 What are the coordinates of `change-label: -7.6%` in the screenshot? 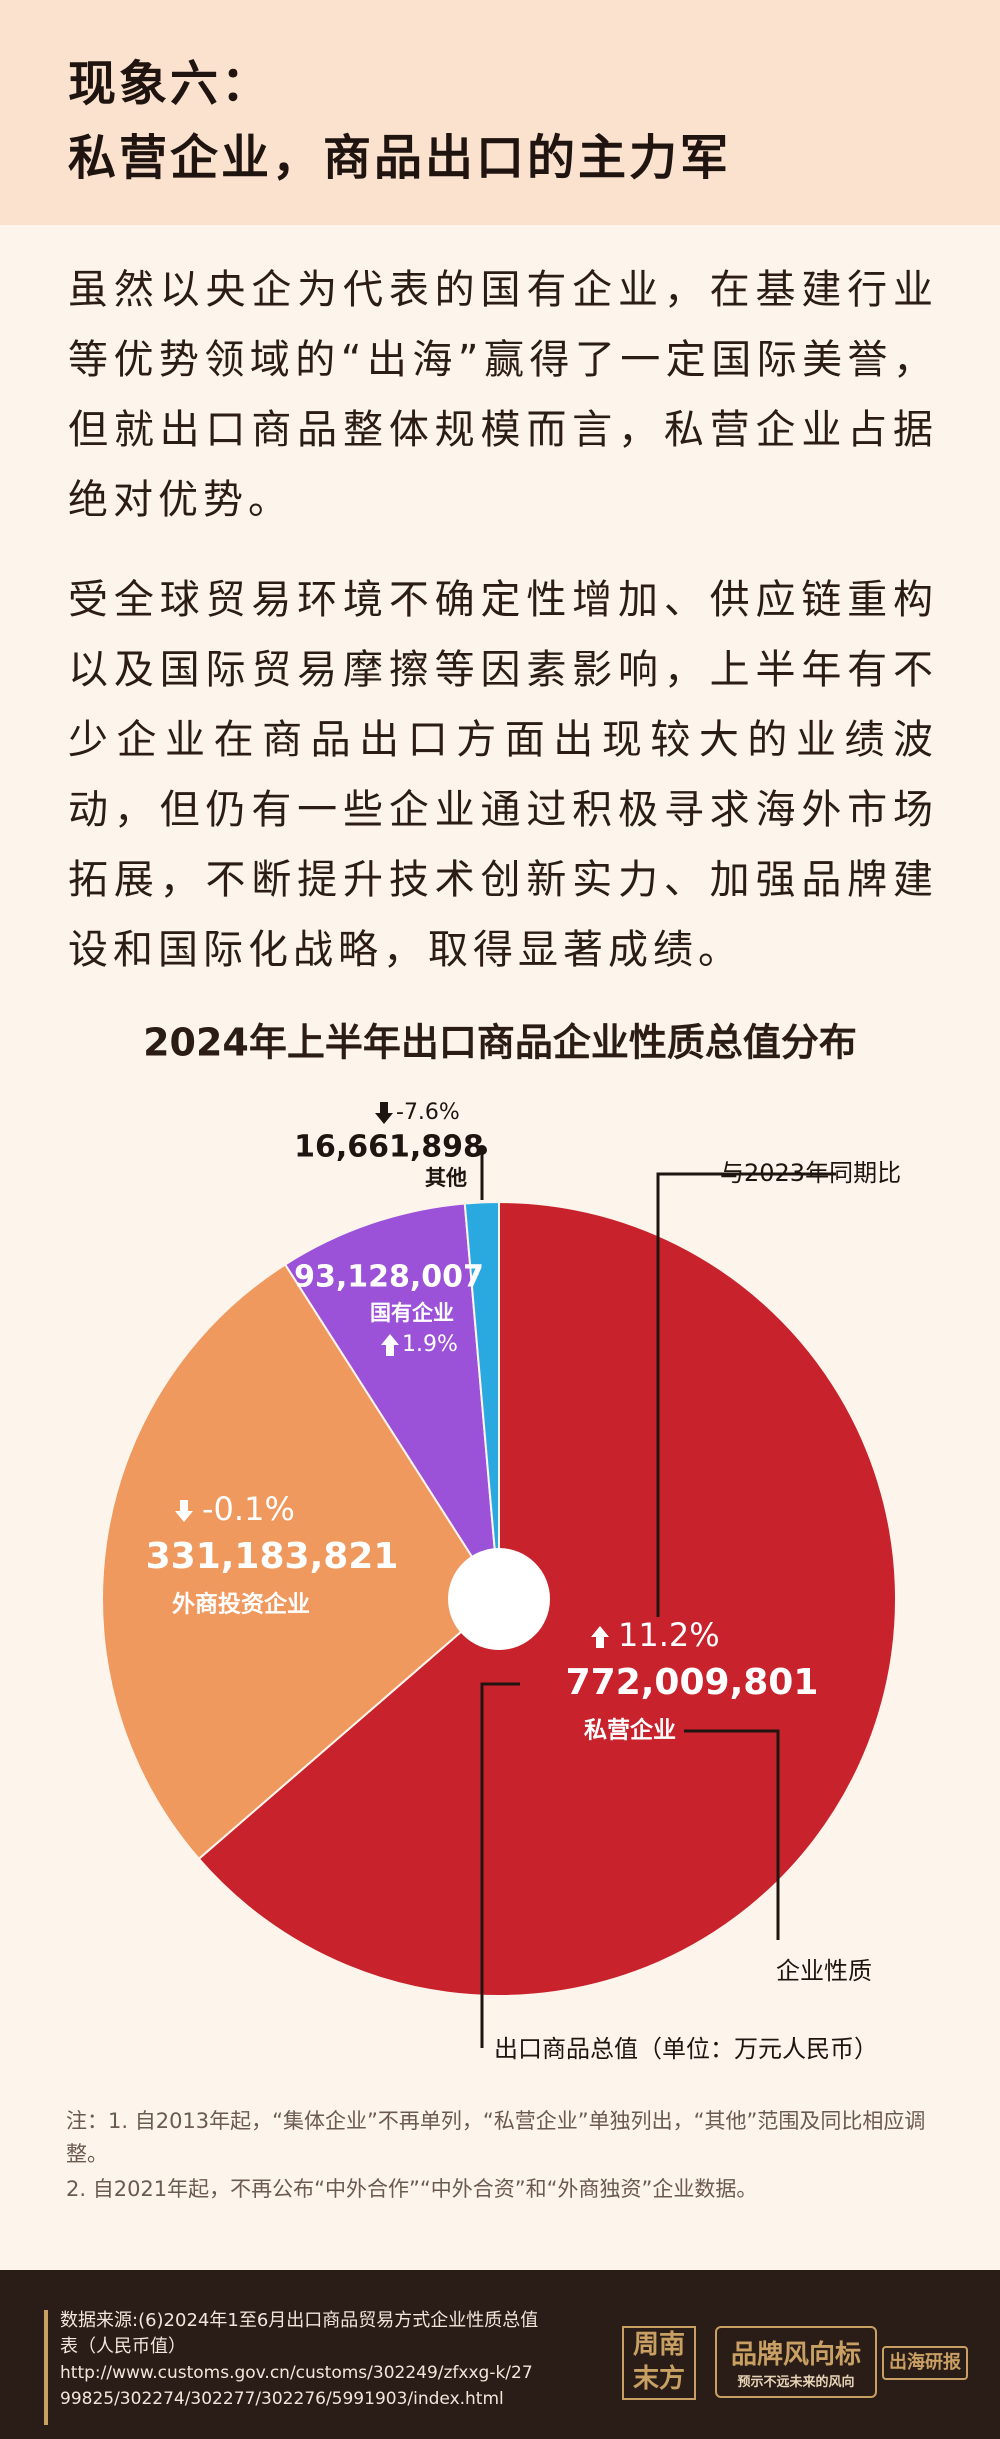 It's located at (428, 1112).